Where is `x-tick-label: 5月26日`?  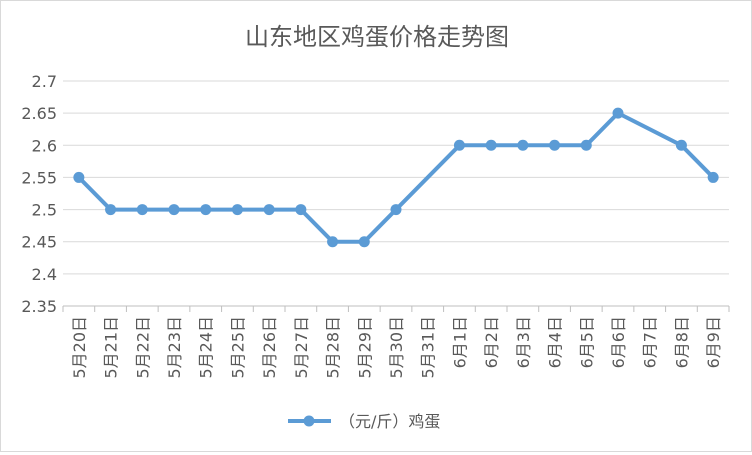
x-tick-label: 5月26日 is located at coordinates (269, 347).